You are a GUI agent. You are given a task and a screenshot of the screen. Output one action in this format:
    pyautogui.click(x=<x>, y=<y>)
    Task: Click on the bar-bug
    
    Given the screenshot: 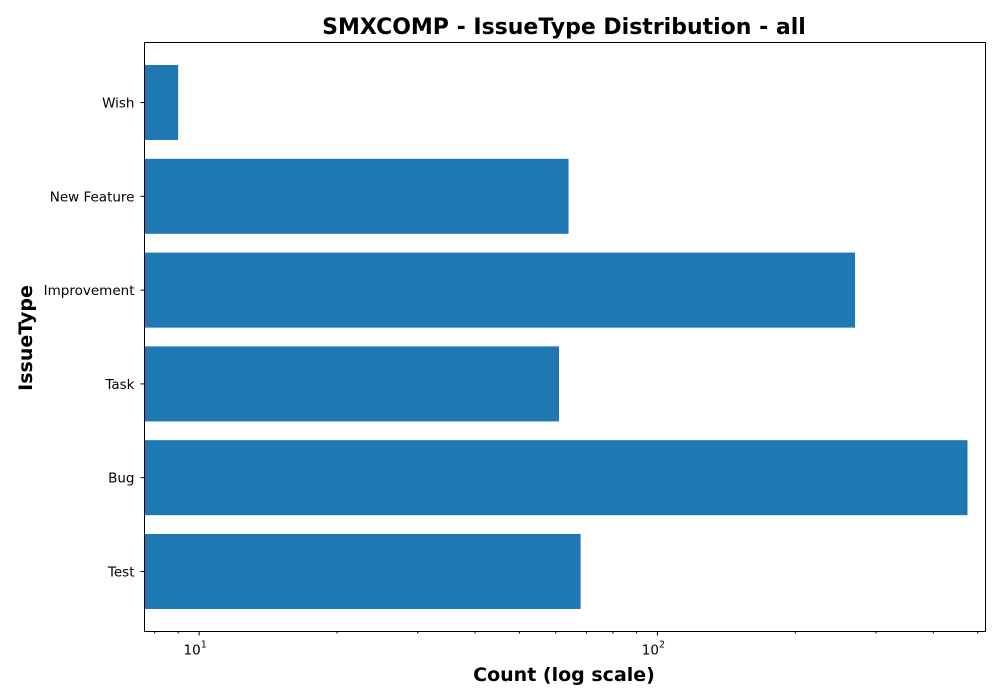 What is the action you would take?
    pyautogui.click(x=556, y=478)
    